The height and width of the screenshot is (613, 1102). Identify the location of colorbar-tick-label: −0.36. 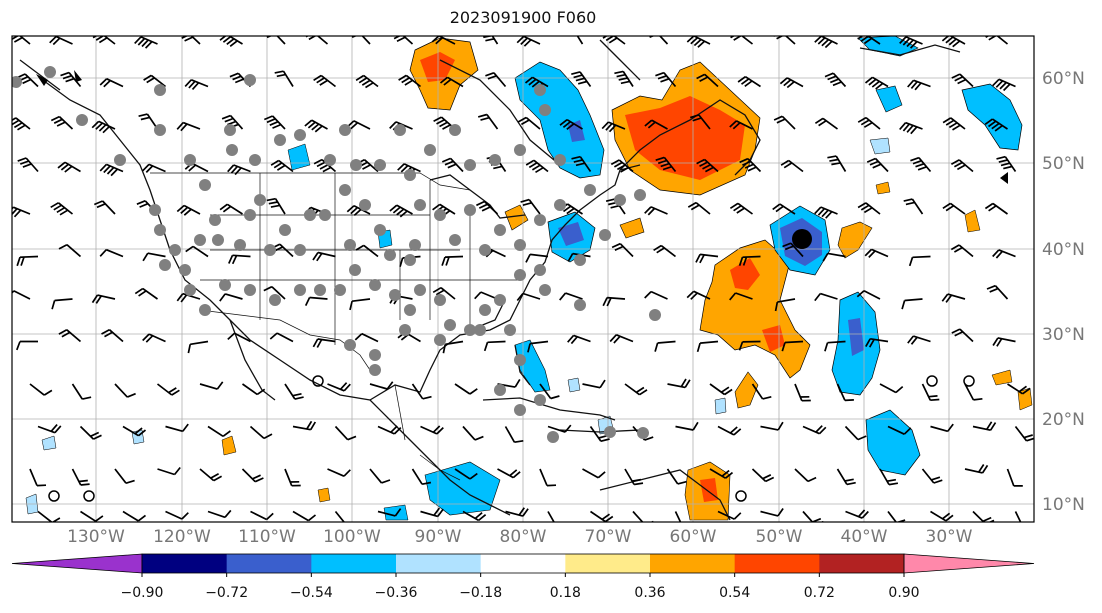
(396, 593).